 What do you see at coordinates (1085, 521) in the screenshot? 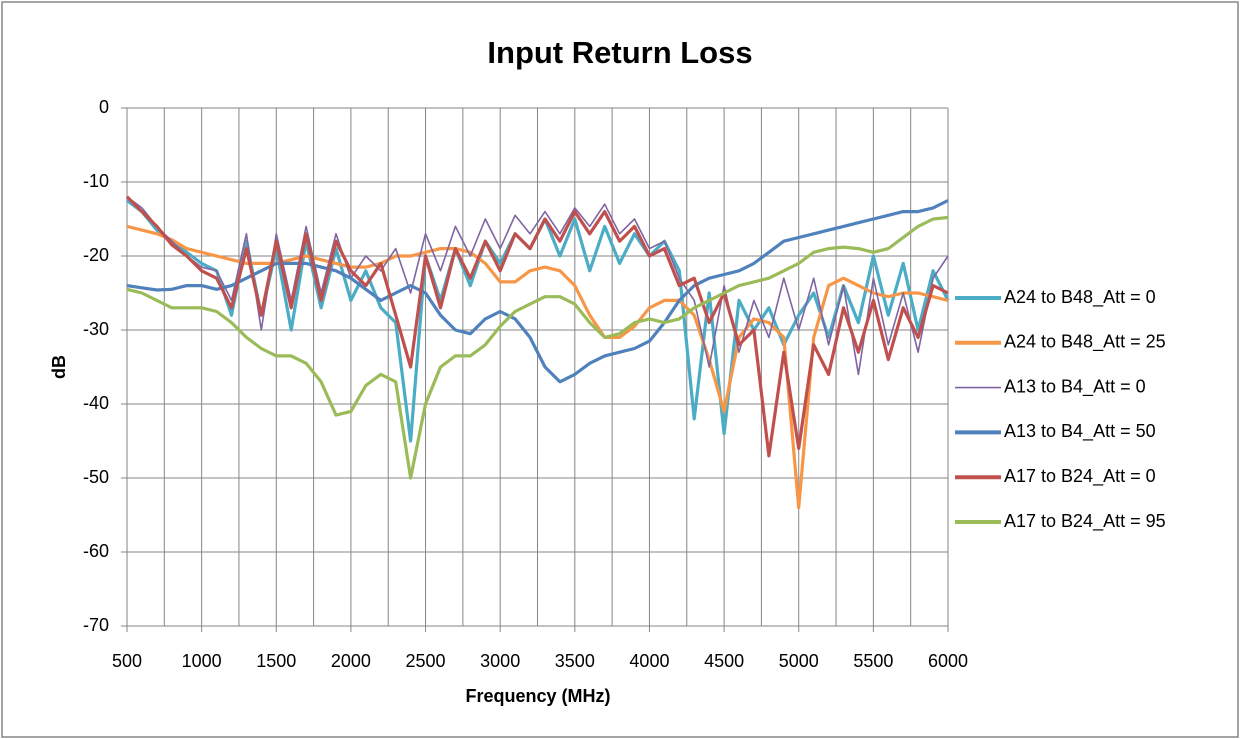
I see `legend-label: A17 to B24_Att = 95` at bounding box center [1085, 521].